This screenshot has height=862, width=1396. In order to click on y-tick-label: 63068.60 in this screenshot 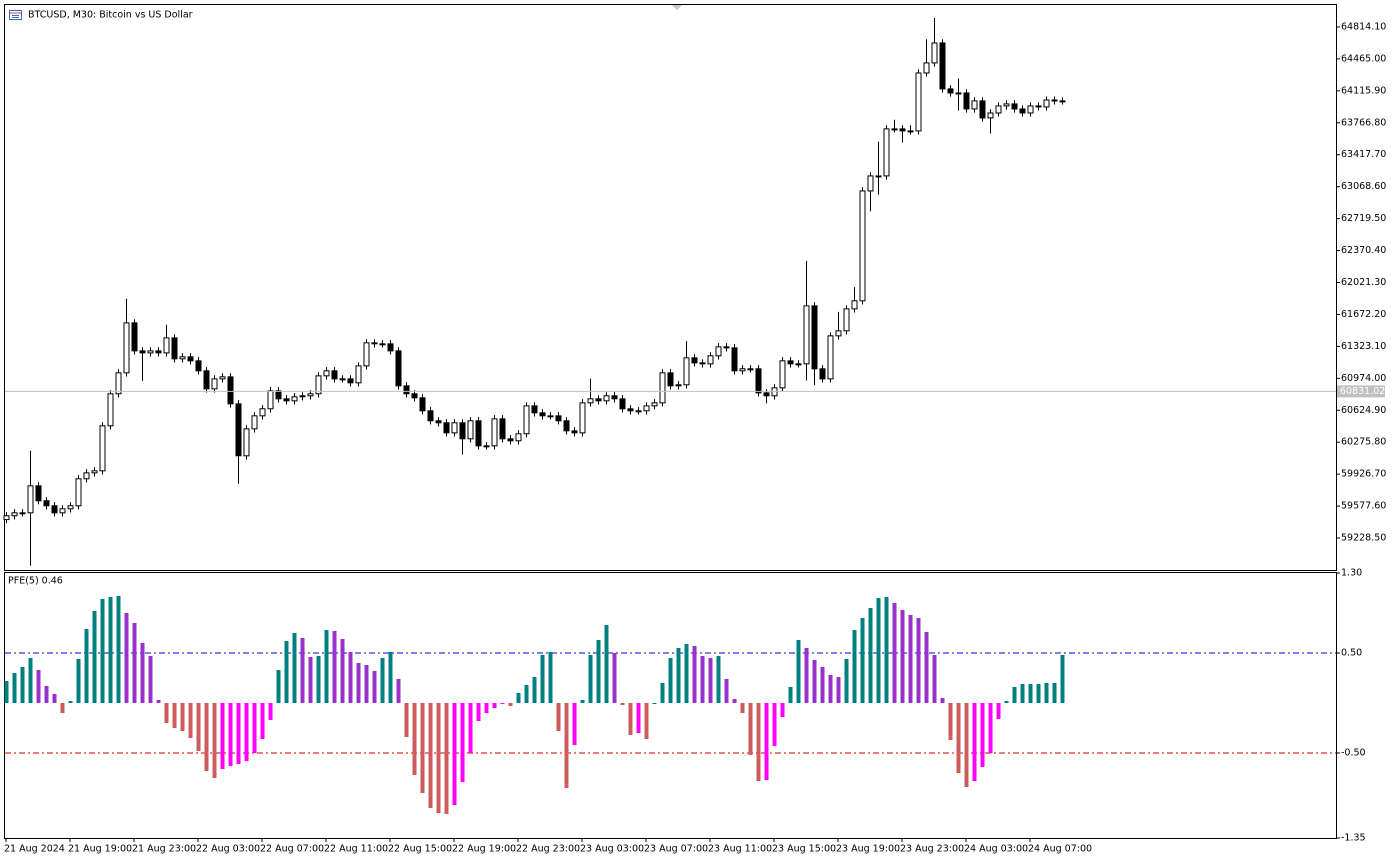, I will do `click(1363, 186)`.